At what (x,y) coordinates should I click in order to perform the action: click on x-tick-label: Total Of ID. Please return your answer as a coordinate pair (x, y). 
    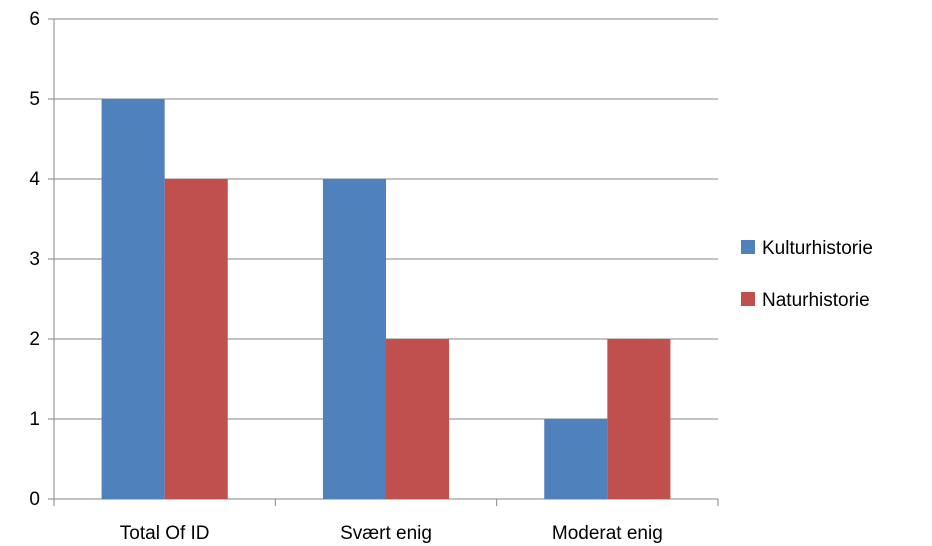
    Looking at the image, I should click on (165, 533).